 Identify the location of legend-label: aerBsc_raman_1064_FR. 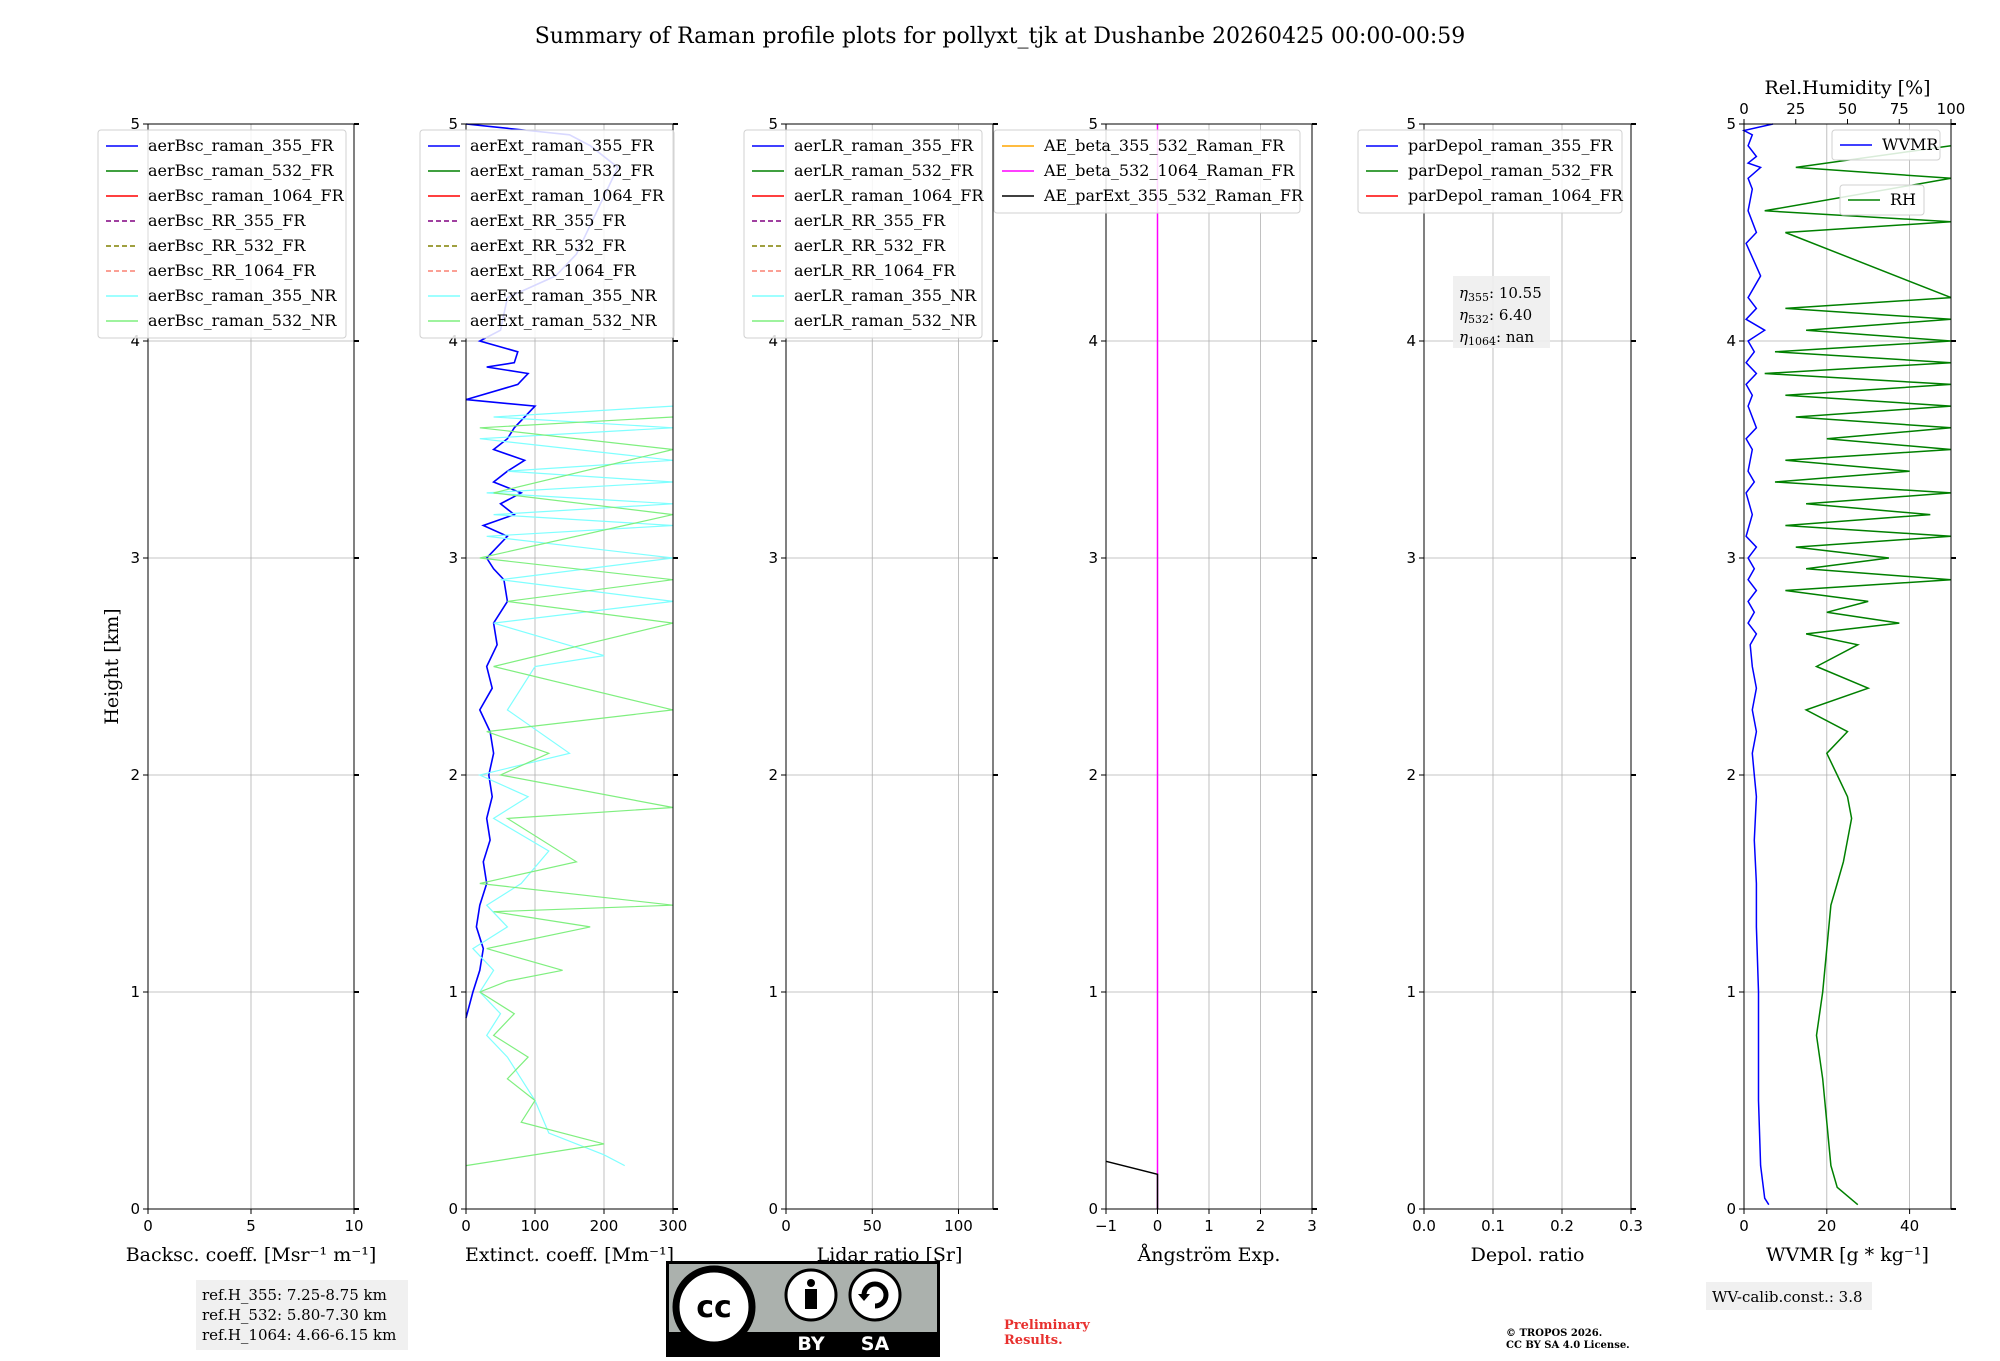
(246, 195).